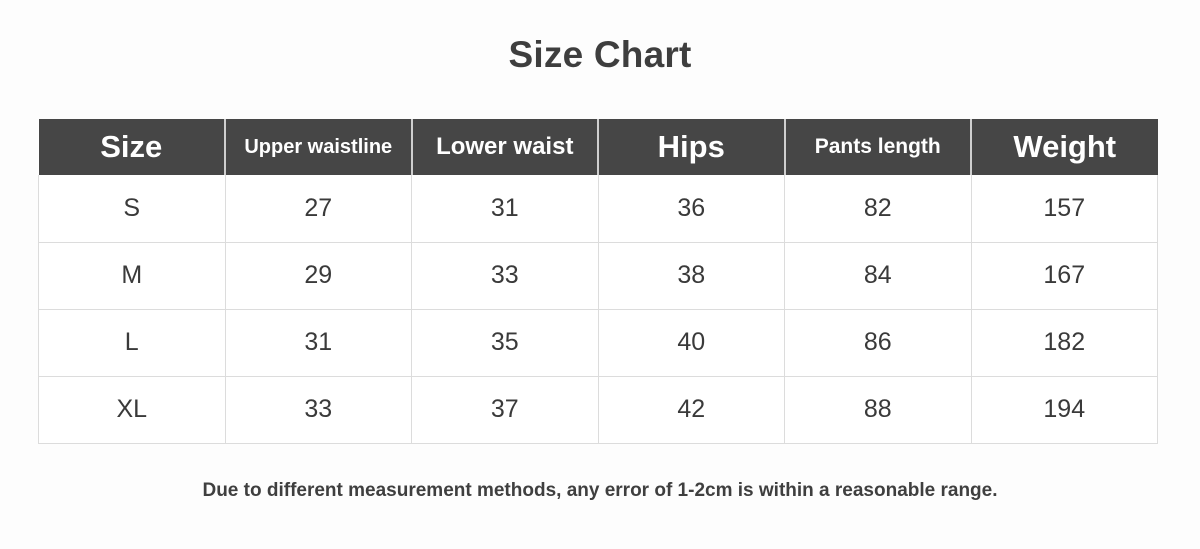  Describe the element at coordinates (1064, 410) in the screenshot. I see `cell-weight: 194` at that location.